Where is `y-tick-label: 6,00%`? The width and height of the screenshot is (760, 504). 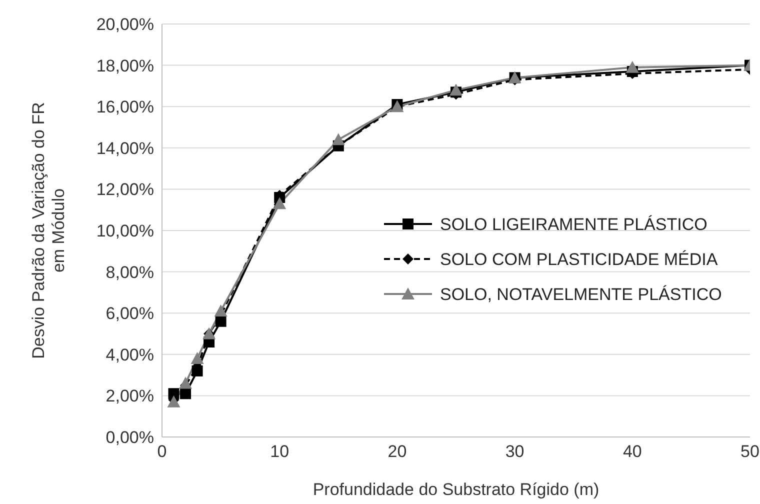 y-tick-label: 6,00% is located at coordinates (130, 314).